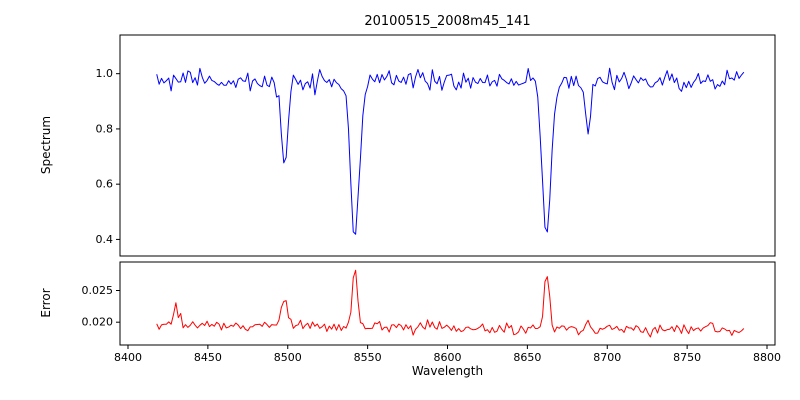 Image resolution: width=800 pixels, height=400 pixels. What do you see at coordinates (208, 357) in the screenshot?
I see `x-tick-label: 8450` at bounding box center [208, 357].